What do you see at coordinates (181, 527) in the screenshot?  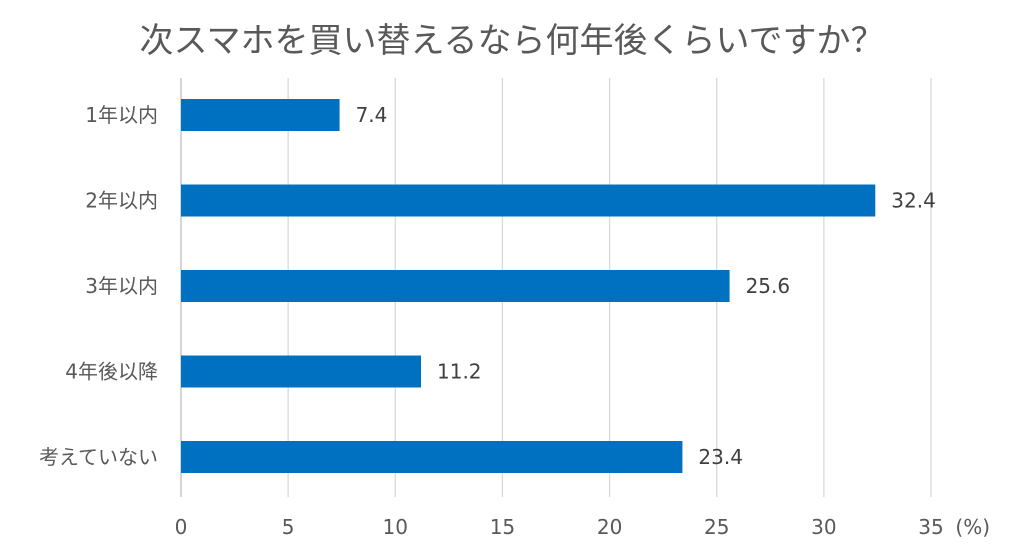 I see `x-tick-label: 0` at bounding box center [181, 527].